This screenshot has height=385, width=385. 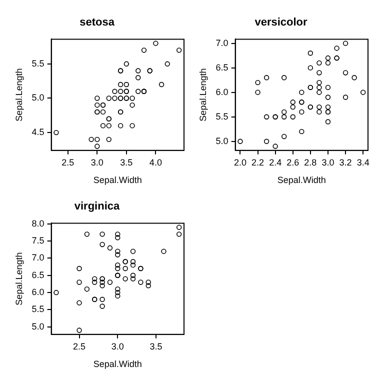 What do you see at coordinates (97, 162) in the screenshot?
I see `x-tick-label: 3.0` at bounding box center [97, 162].